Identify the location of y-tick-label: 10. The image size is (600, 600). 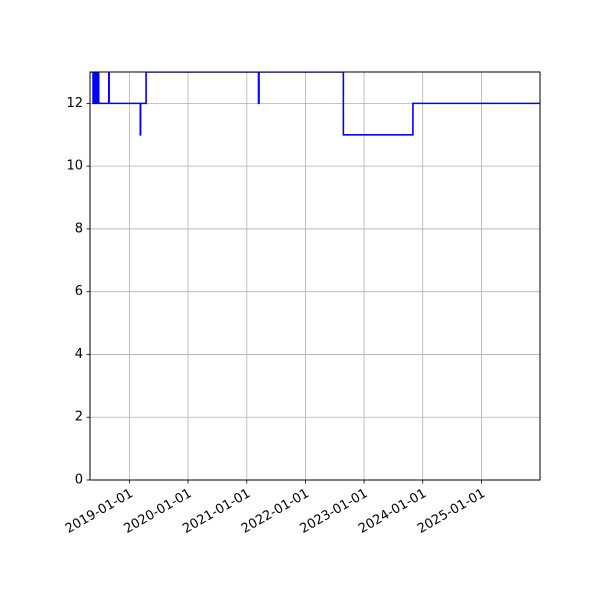
(74, 166).